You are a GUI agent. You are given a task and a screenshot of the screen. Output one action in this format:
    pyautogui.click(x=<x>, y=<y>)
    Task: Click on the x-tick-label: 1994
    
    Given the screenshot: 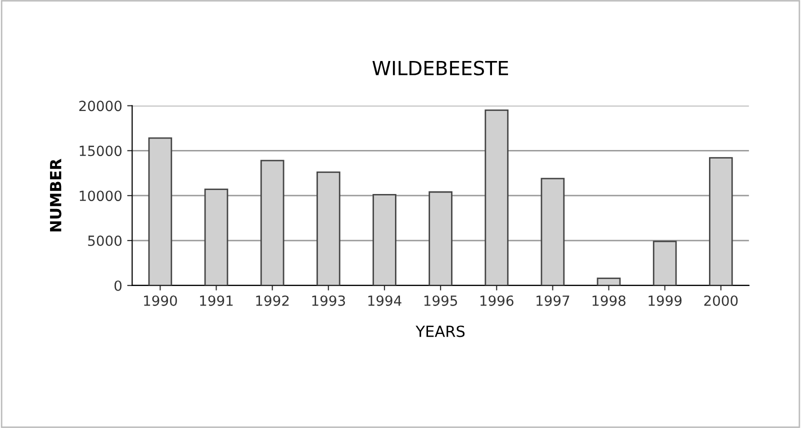 What is the action you would take?
    pyautogui.click(x=385, y=300)
    